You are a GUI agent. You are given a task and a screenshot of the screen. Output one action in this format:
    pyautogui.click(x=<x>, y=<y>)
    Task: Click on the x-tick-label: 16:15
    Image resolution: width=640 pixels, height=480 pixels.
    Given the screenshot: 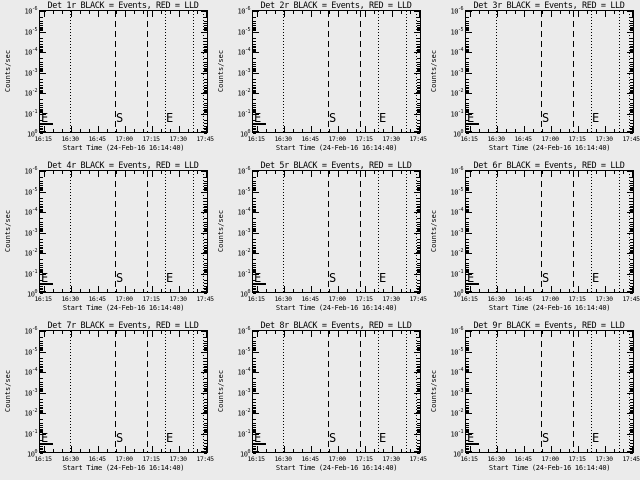 What is the action you would take?
    pyautogui.click(x=256, y=299)
    